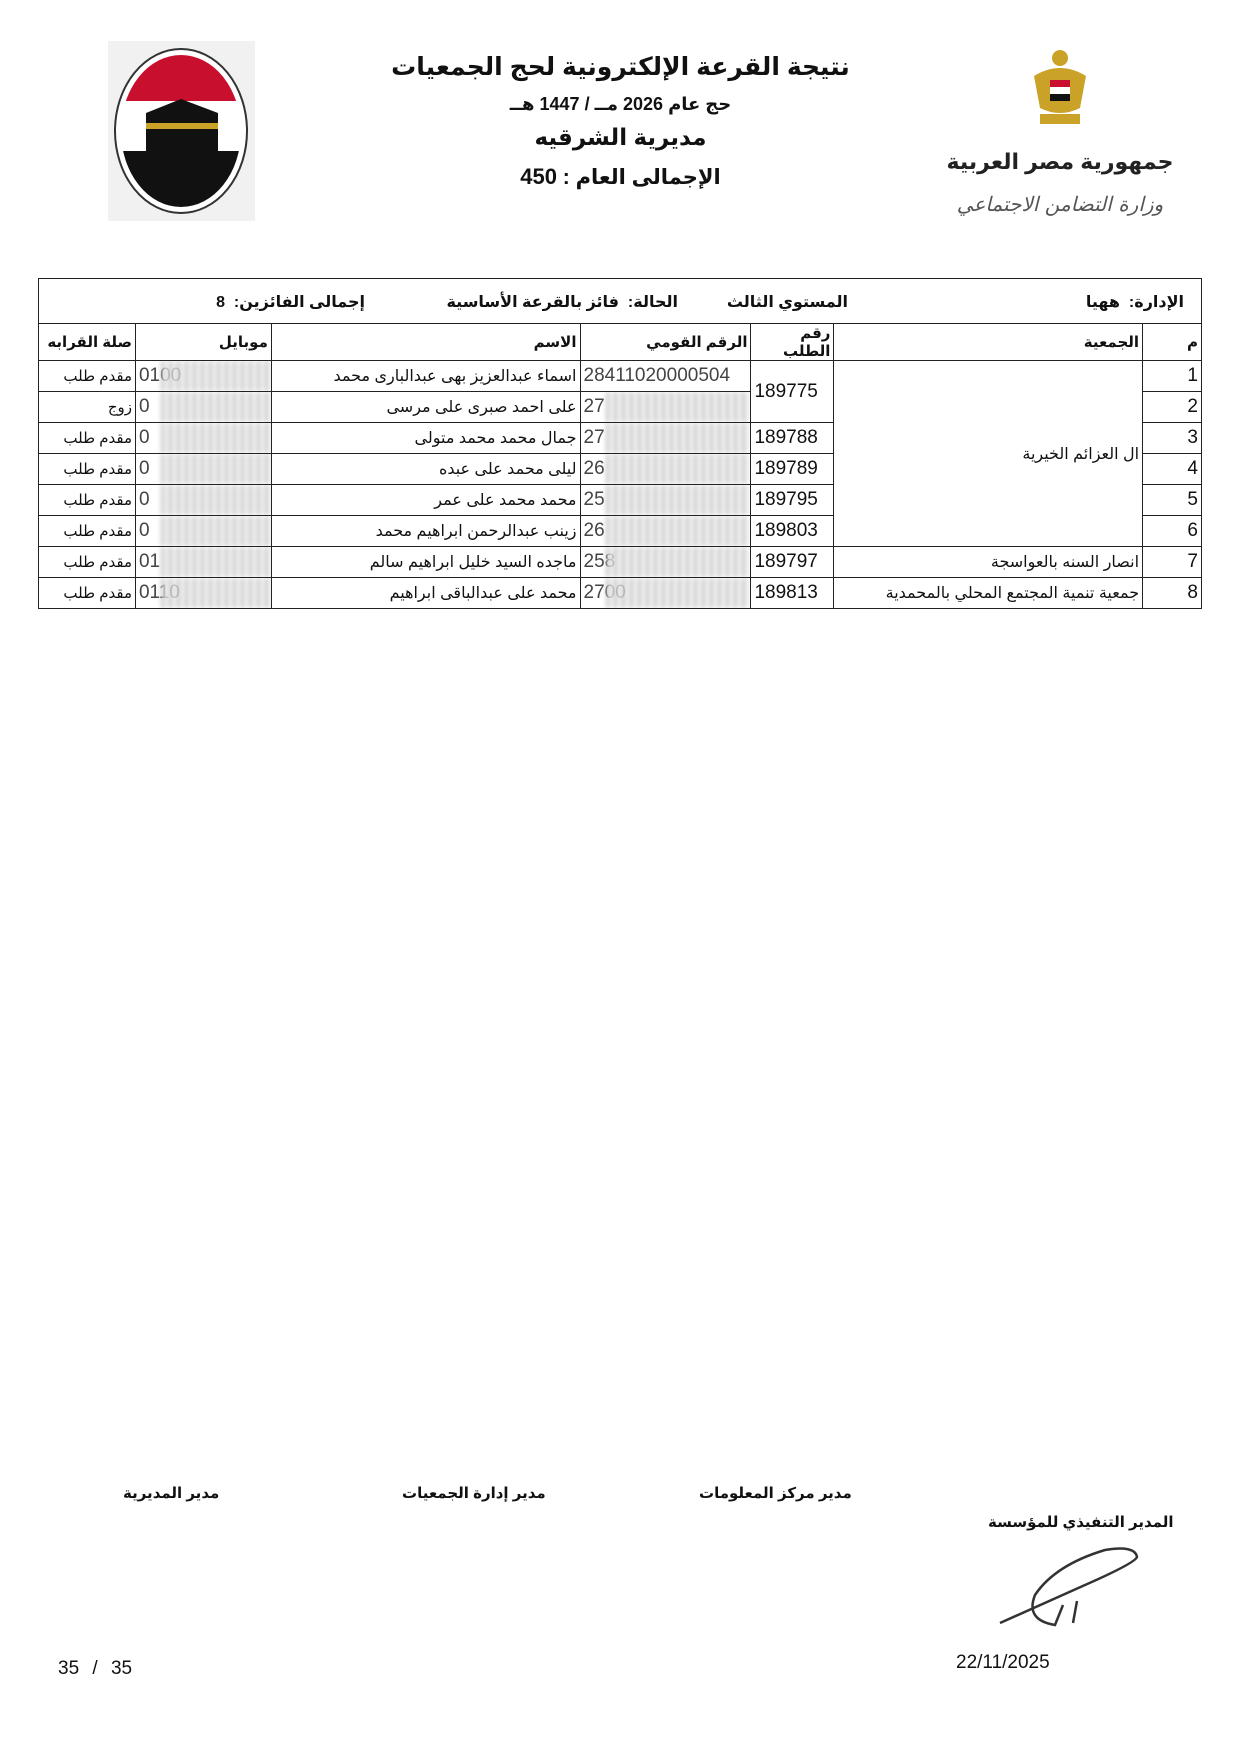 Image resolution: width=1241 pixels, height=1754 pixels. I want to click on association-cell: ال العزائم الخيرية, so click(988, 453).